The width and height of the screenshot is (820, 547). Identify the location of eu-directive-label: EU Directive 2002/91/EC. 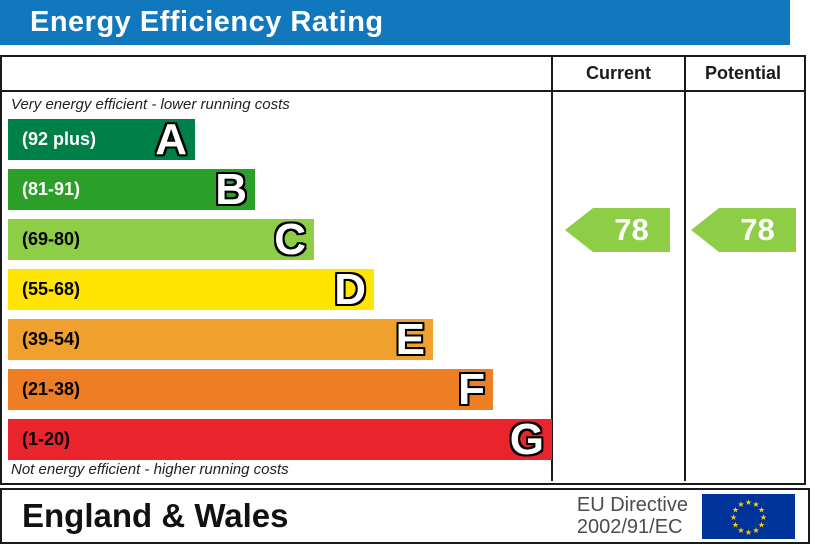
(632, 516).